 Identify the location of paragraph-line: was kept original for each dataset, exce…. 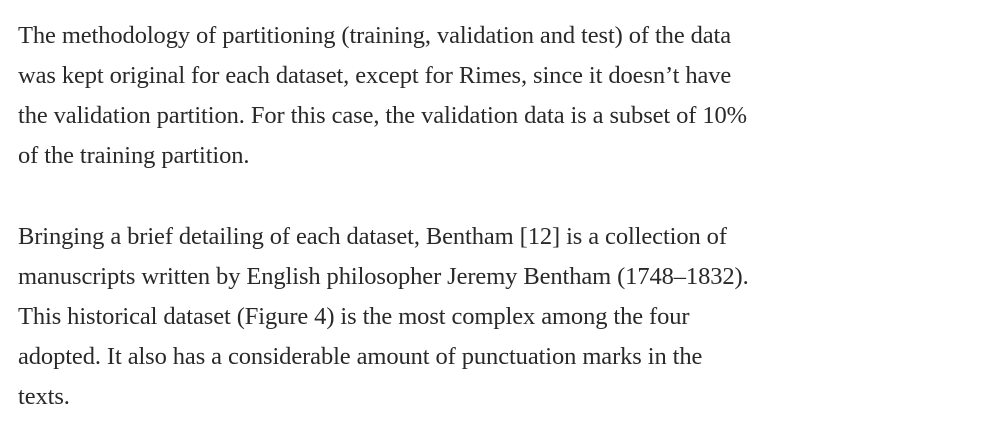
(375, 75).